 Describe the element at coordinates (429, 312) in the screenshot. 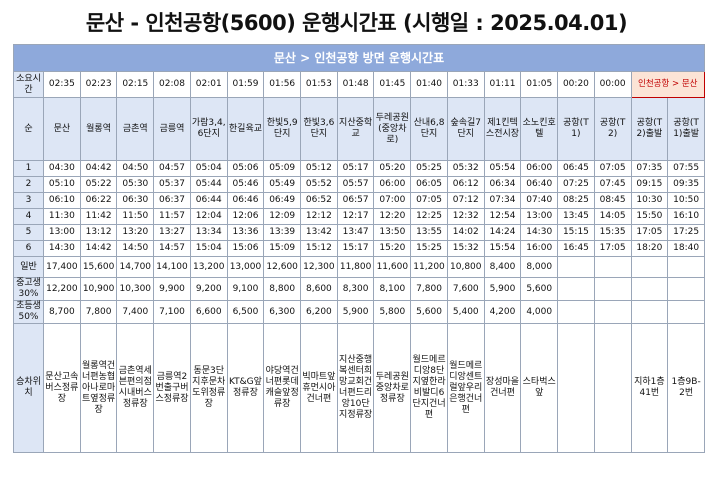

I see `fare: 5,600` at that location.